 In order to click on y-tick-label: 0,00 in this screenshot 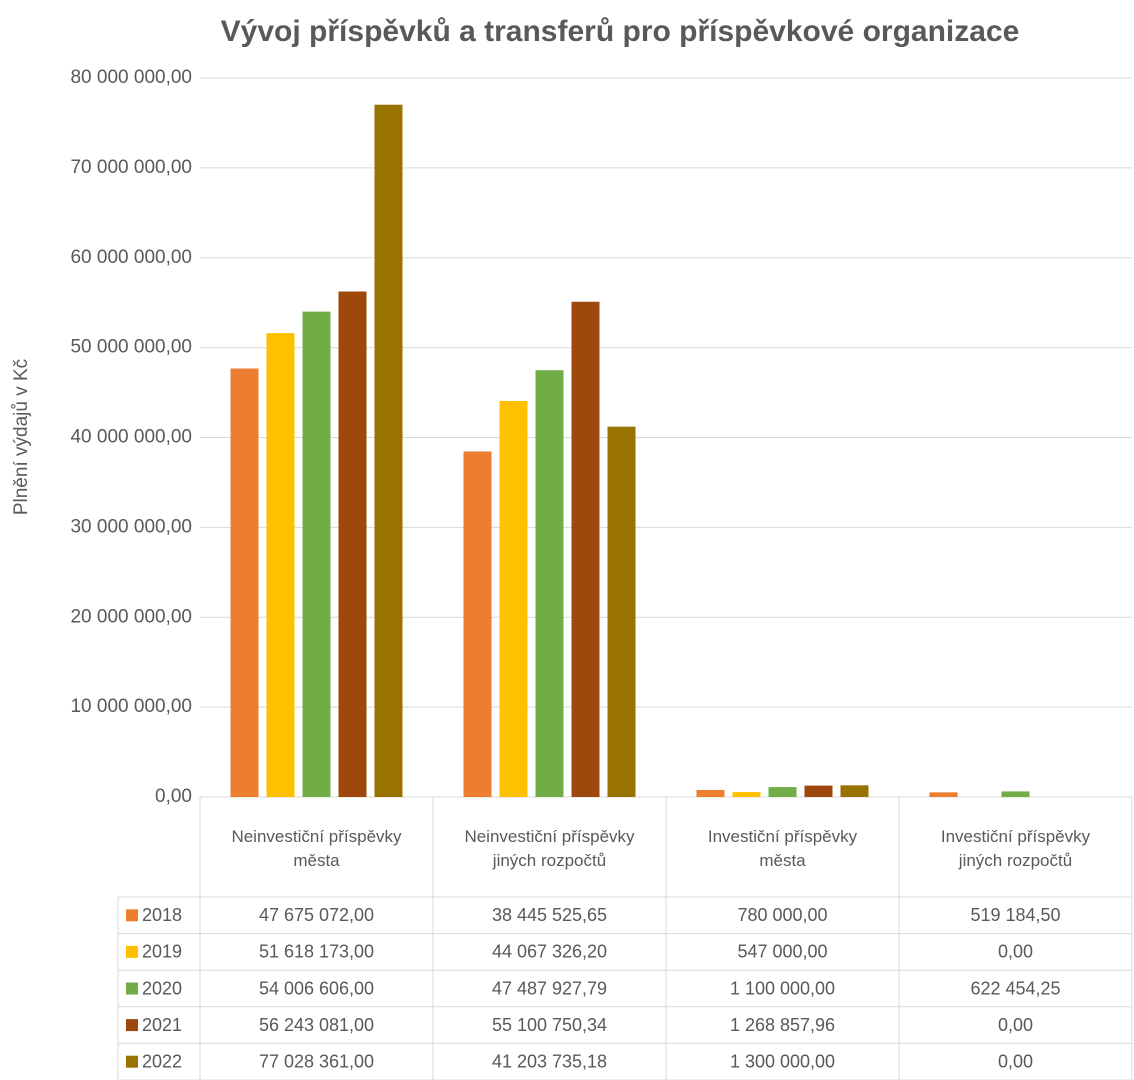, I will do `click(173, 796)`.